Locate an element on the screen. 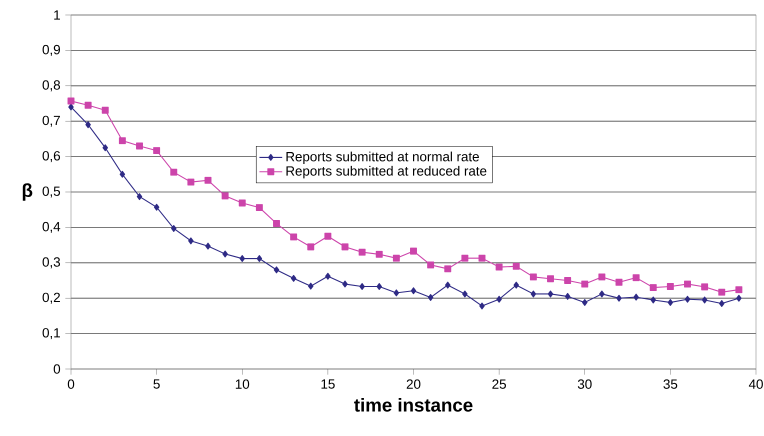  legend-label: Reports submitted at reduced rate is located at coordinates (386, 172).